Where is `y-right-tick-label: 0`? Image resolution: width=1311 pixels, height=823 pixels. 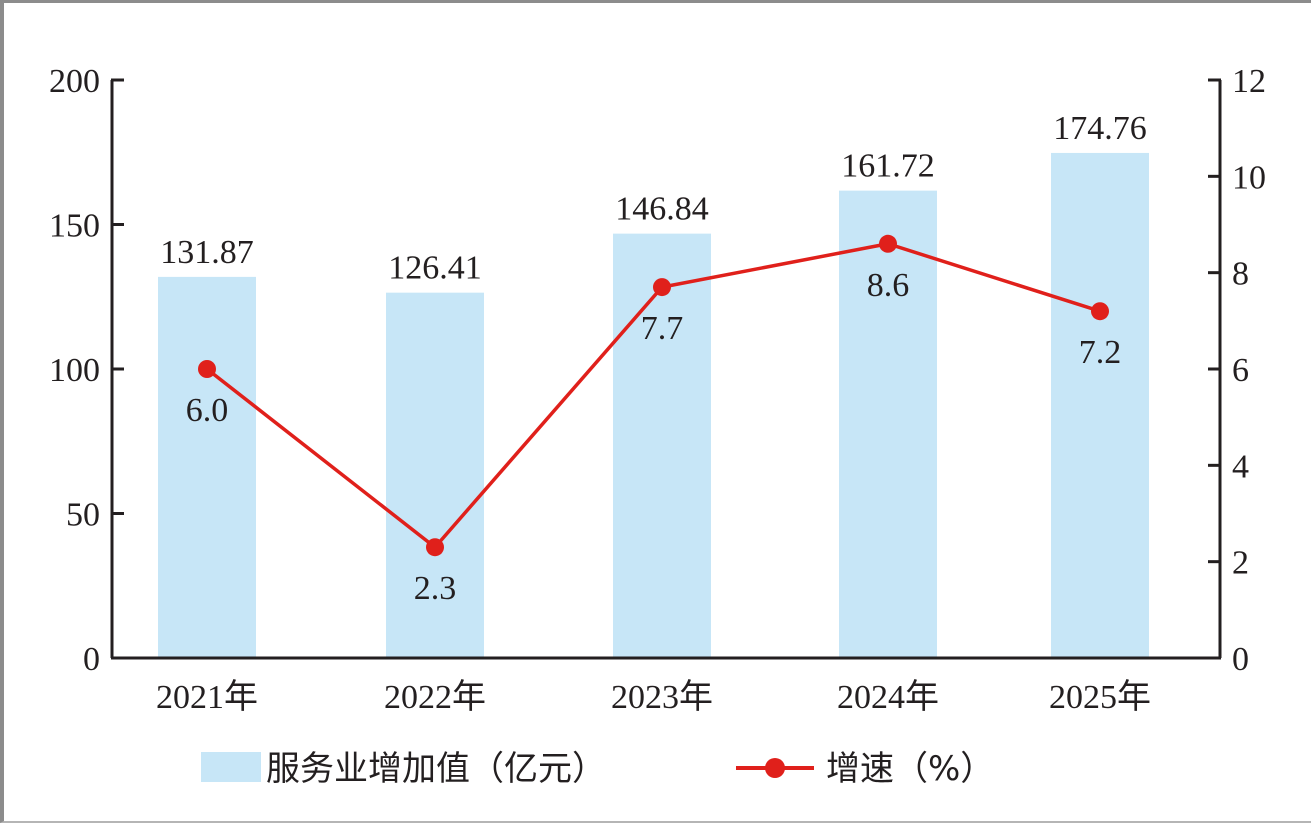 y-right-tick-label: 0 is located at coordinates (1240, 659).